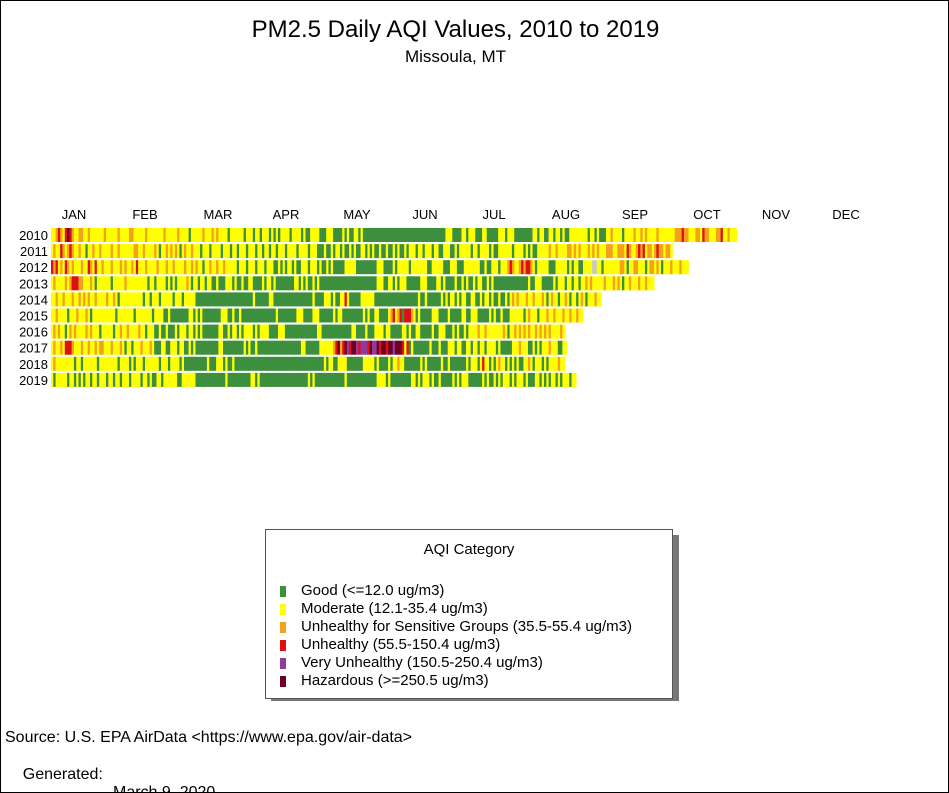 The image size is (949, 793). Describe the element at coordinates (455, 56) in the screenshot. I see `chart-subtitle: Missoula, MT` at that location.